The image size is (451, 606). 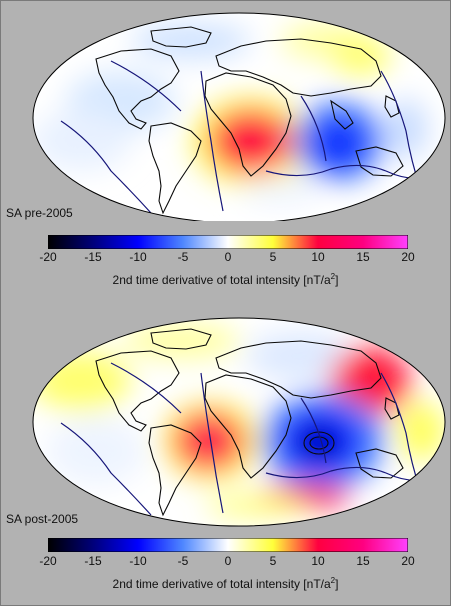 What do you see at coordinates (42, 519) in the screenshot?
I see `panel-label: SA post-2005` at bounding box center [42, 519].